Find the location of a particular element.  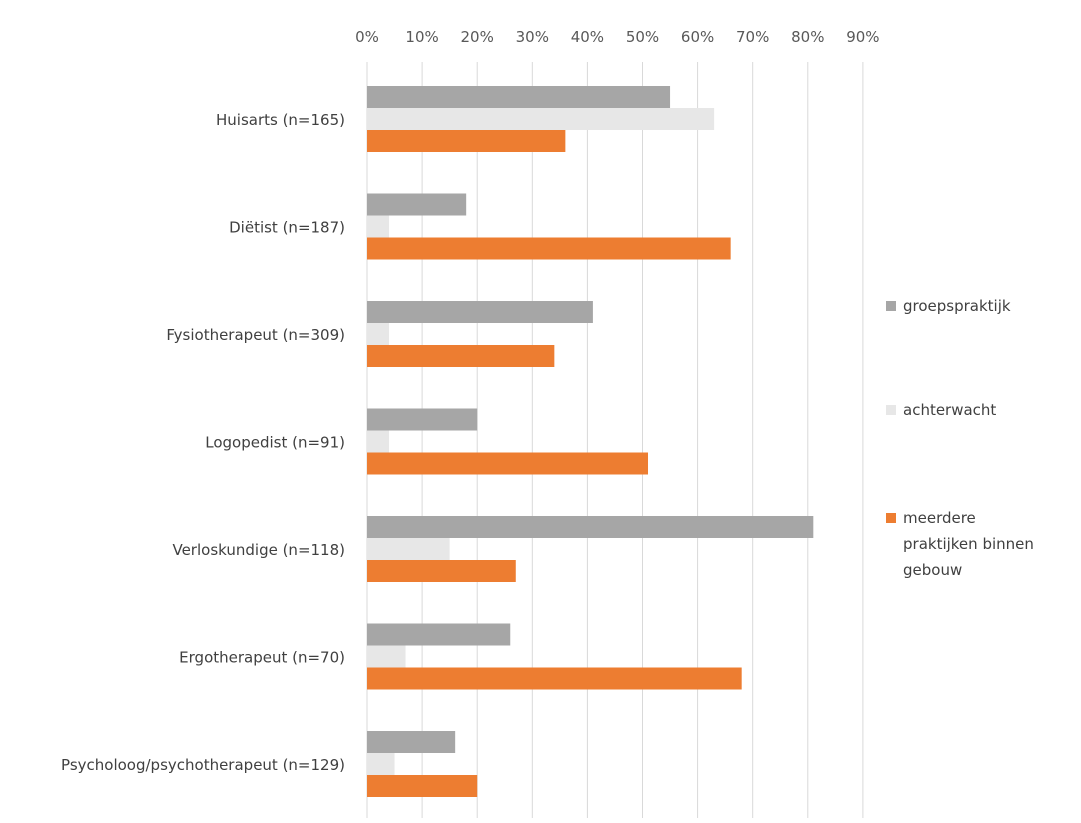

x-tick-label: 80% is located at coordinates (807, 37).